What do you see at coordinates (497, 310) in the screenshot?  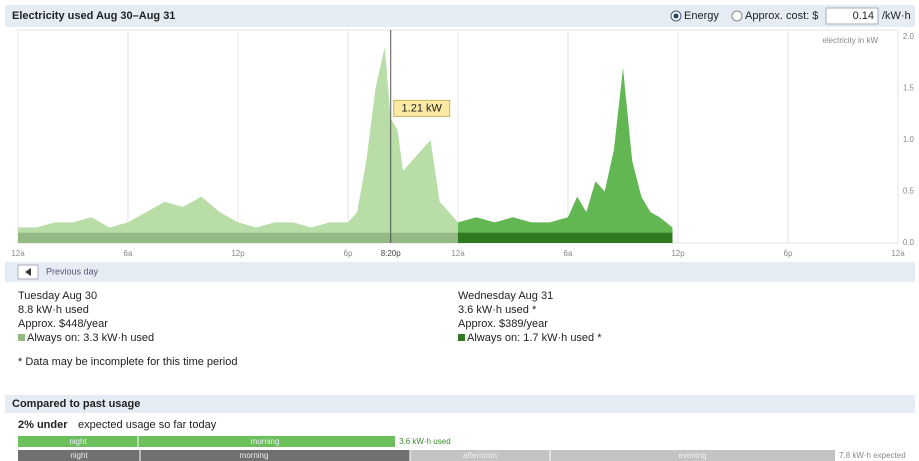 I see `day-used: 3.6 kW·h used *` at bounding box center [497, 310].